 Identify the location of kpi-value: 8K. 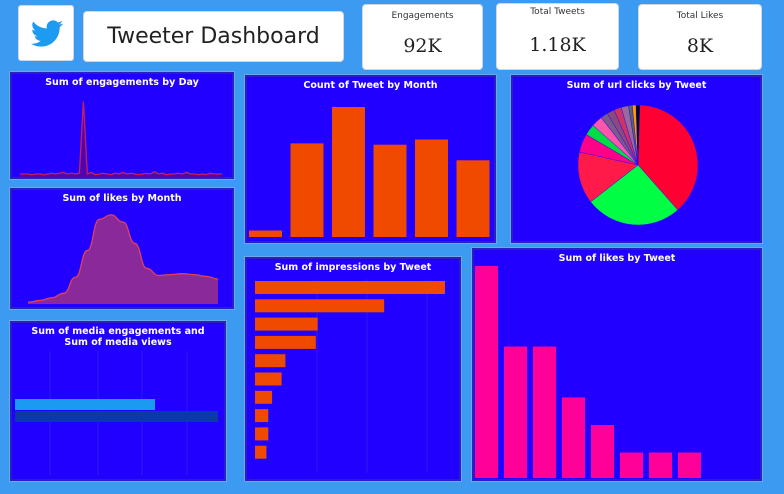
(700, 46).